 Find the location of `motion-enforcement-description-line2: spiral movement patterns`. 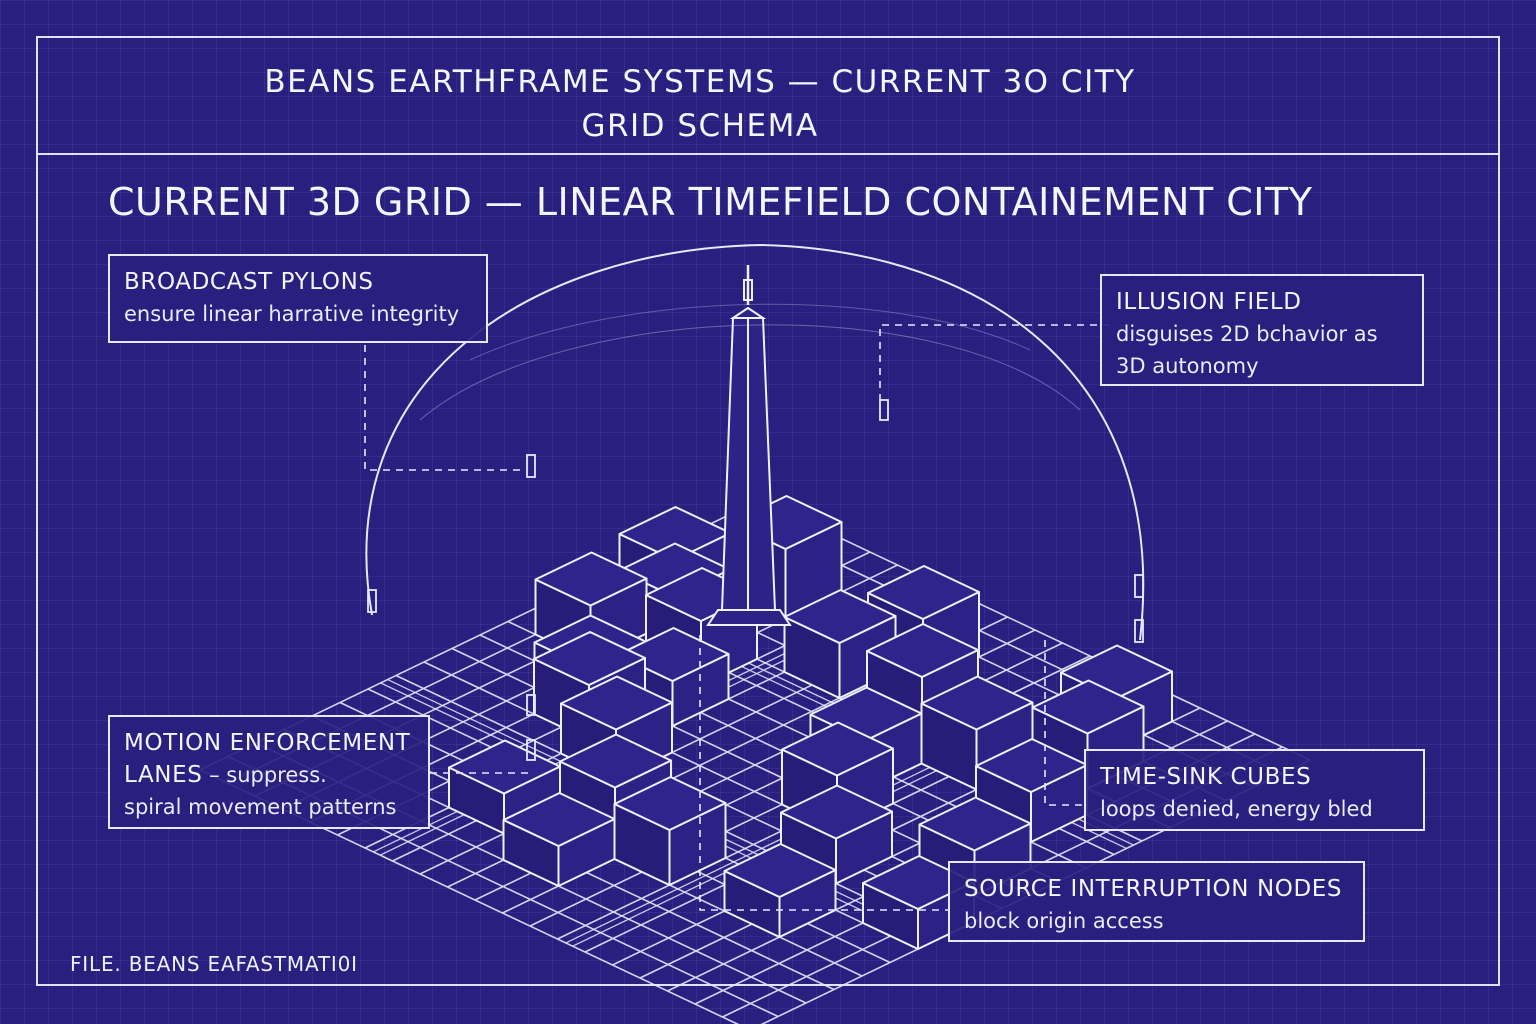

motion-enforcement-description-line2: spiral movement patterns is located at coordinates (260, 807).